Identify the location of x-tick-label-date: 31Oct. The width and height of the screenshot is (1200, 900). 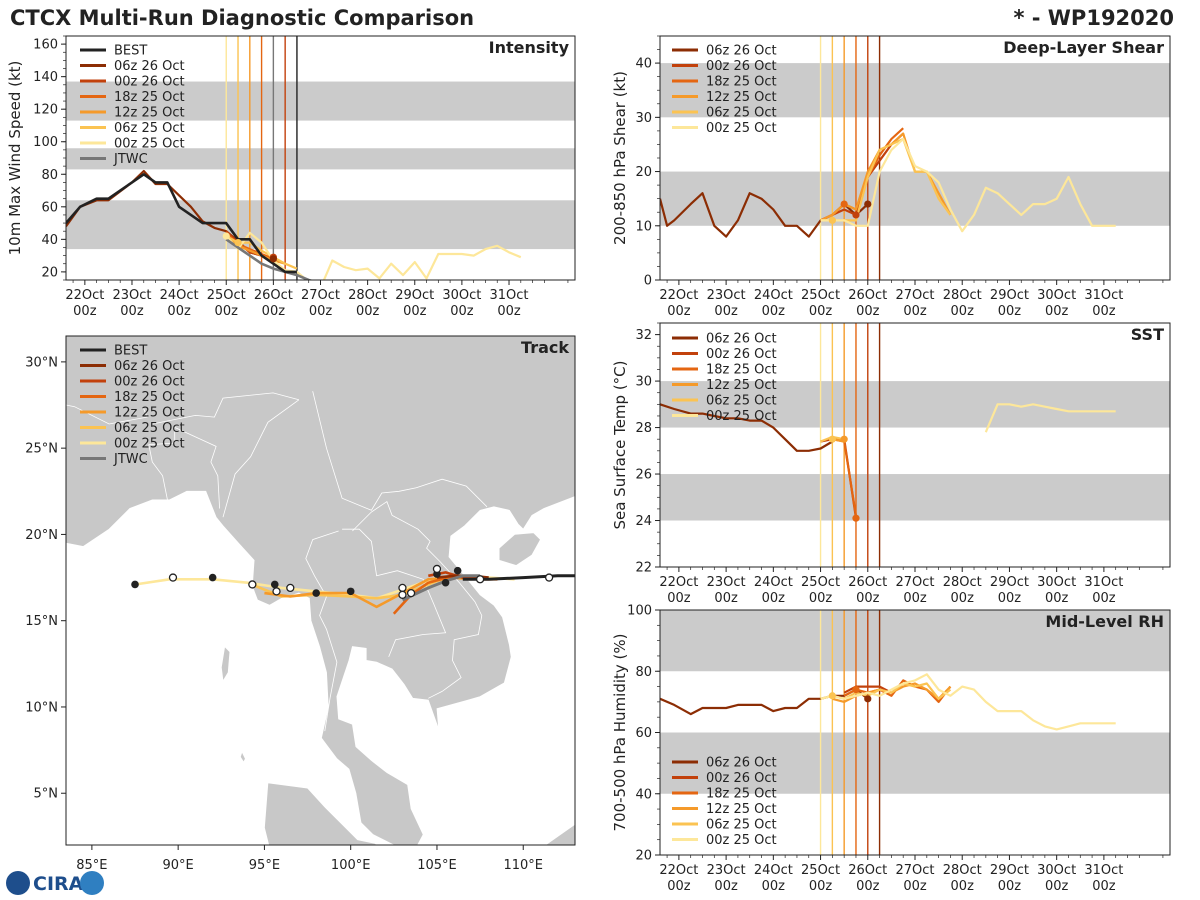
(1103, 295).